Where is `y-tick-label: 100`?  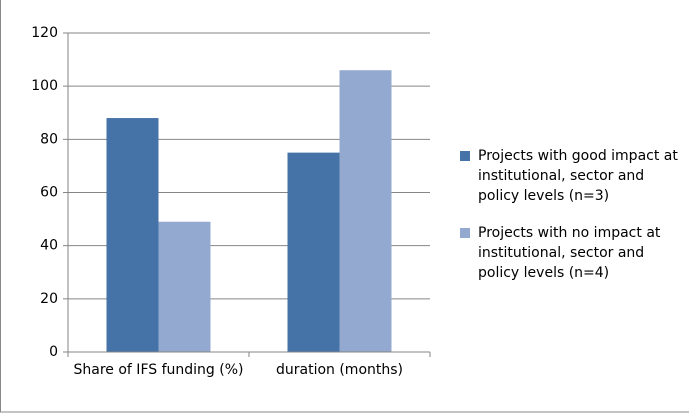
y-tick-label: 100 is located at coordinates (44, 86).